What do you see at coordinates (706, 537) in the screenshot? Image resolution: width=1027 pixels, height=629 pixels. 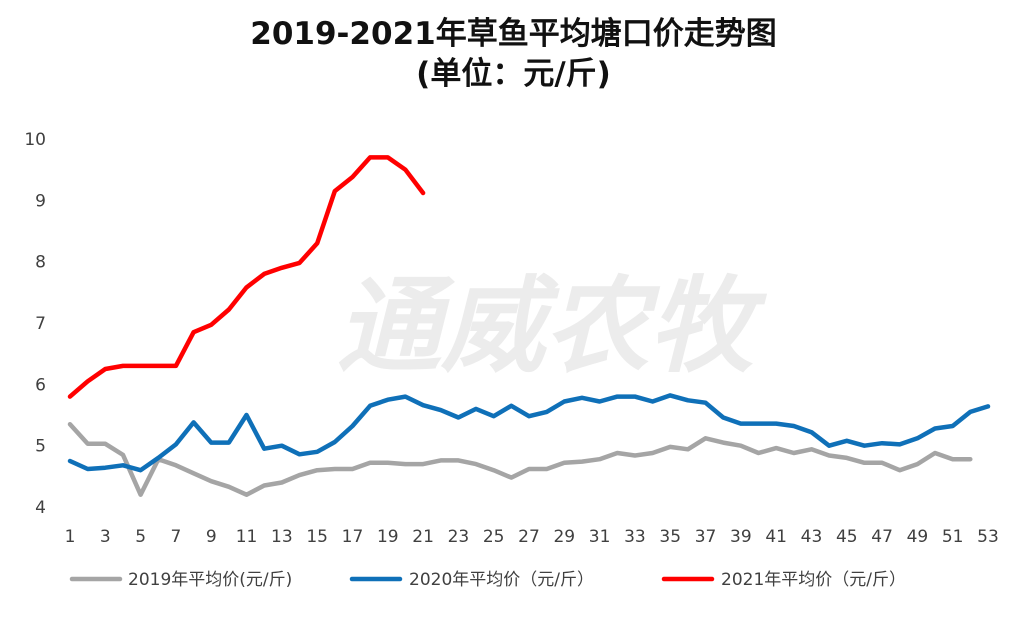 I see `x-tick-label: 37` at bounding box center [706, 537].